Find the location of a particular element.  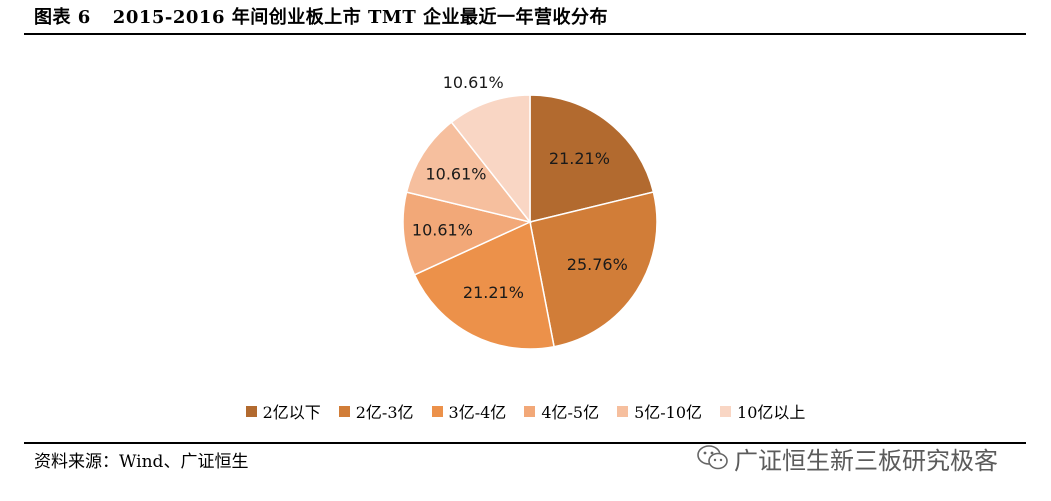

legend-label: 10亿以上 is located at coordinates (771, 412).